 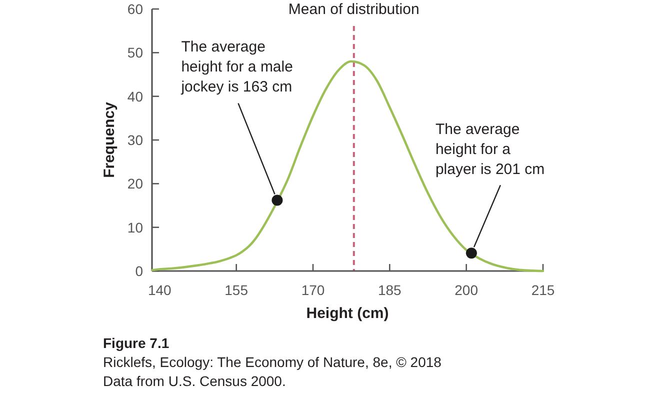 What do you see at coordinates (390, 290) in the screenshot?
I see `x-tick-label: 185` at bounding box center [390, 290].